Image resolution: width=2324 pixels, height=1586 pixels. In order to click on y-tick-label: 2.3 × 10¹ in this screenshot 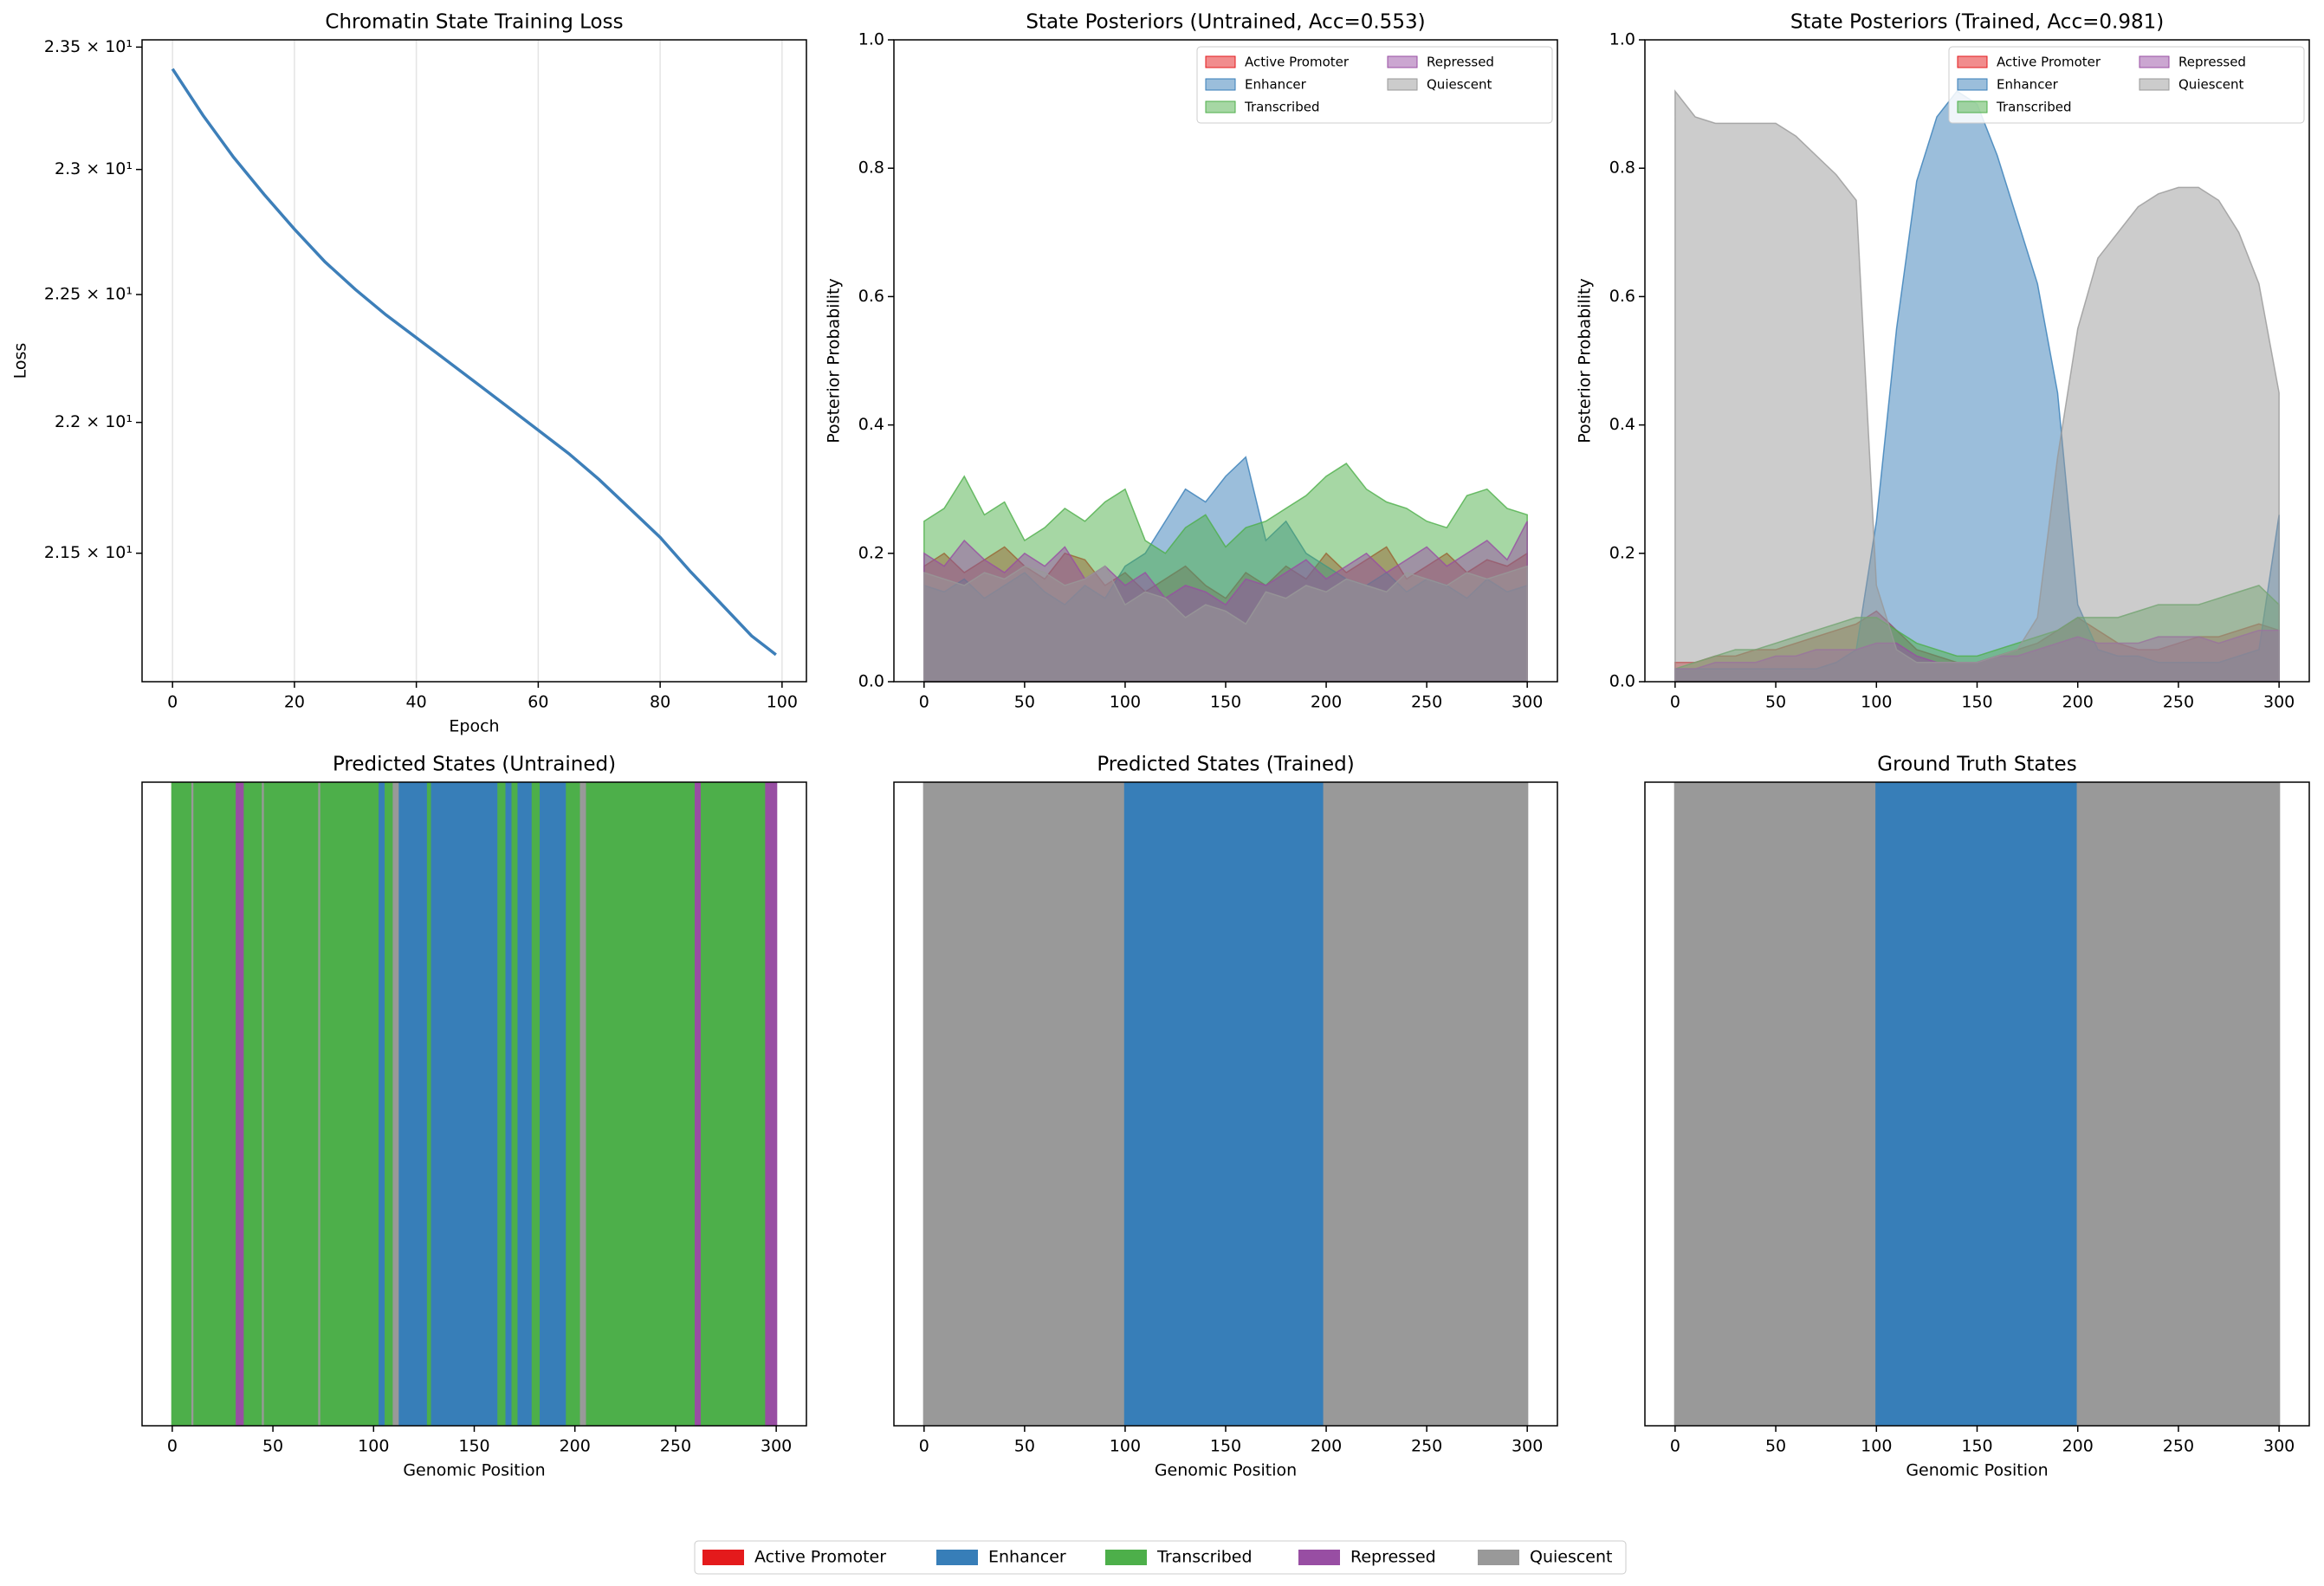, I will do `click(94, 168)`.